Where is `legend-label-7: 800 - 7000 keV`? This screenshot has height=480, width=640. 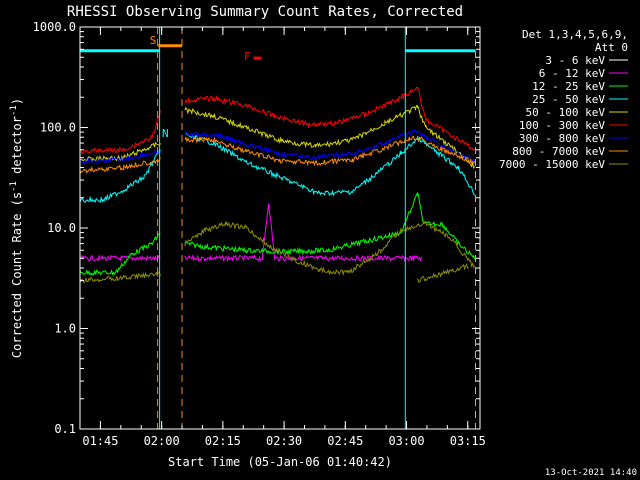
legend-label-7: 800 - 7000 keV is located at coordinates (558, 151).